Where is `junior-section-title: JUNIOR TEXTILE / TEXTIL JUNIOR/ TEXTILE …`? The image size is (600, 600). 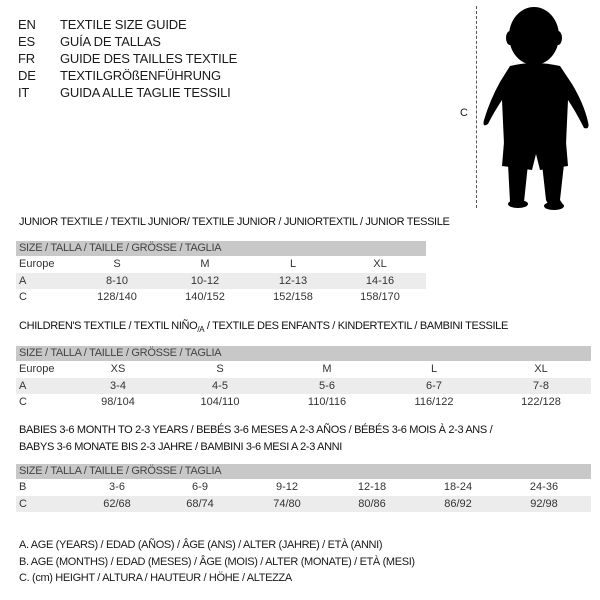
junior-section-title: JUNIOR TEXTILE / TEXTIL JUNIOR/ TEXTILE … is located at coordinates (234, 222).